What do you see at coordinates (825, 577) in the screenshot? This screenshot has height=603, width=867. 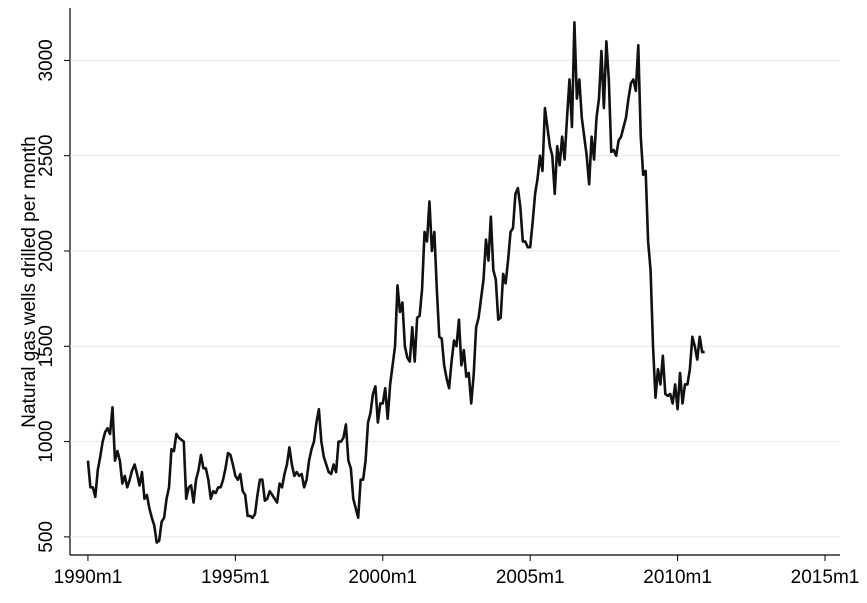 I see `x-tick-label: 2015m1` at bounding box center [825, 577].